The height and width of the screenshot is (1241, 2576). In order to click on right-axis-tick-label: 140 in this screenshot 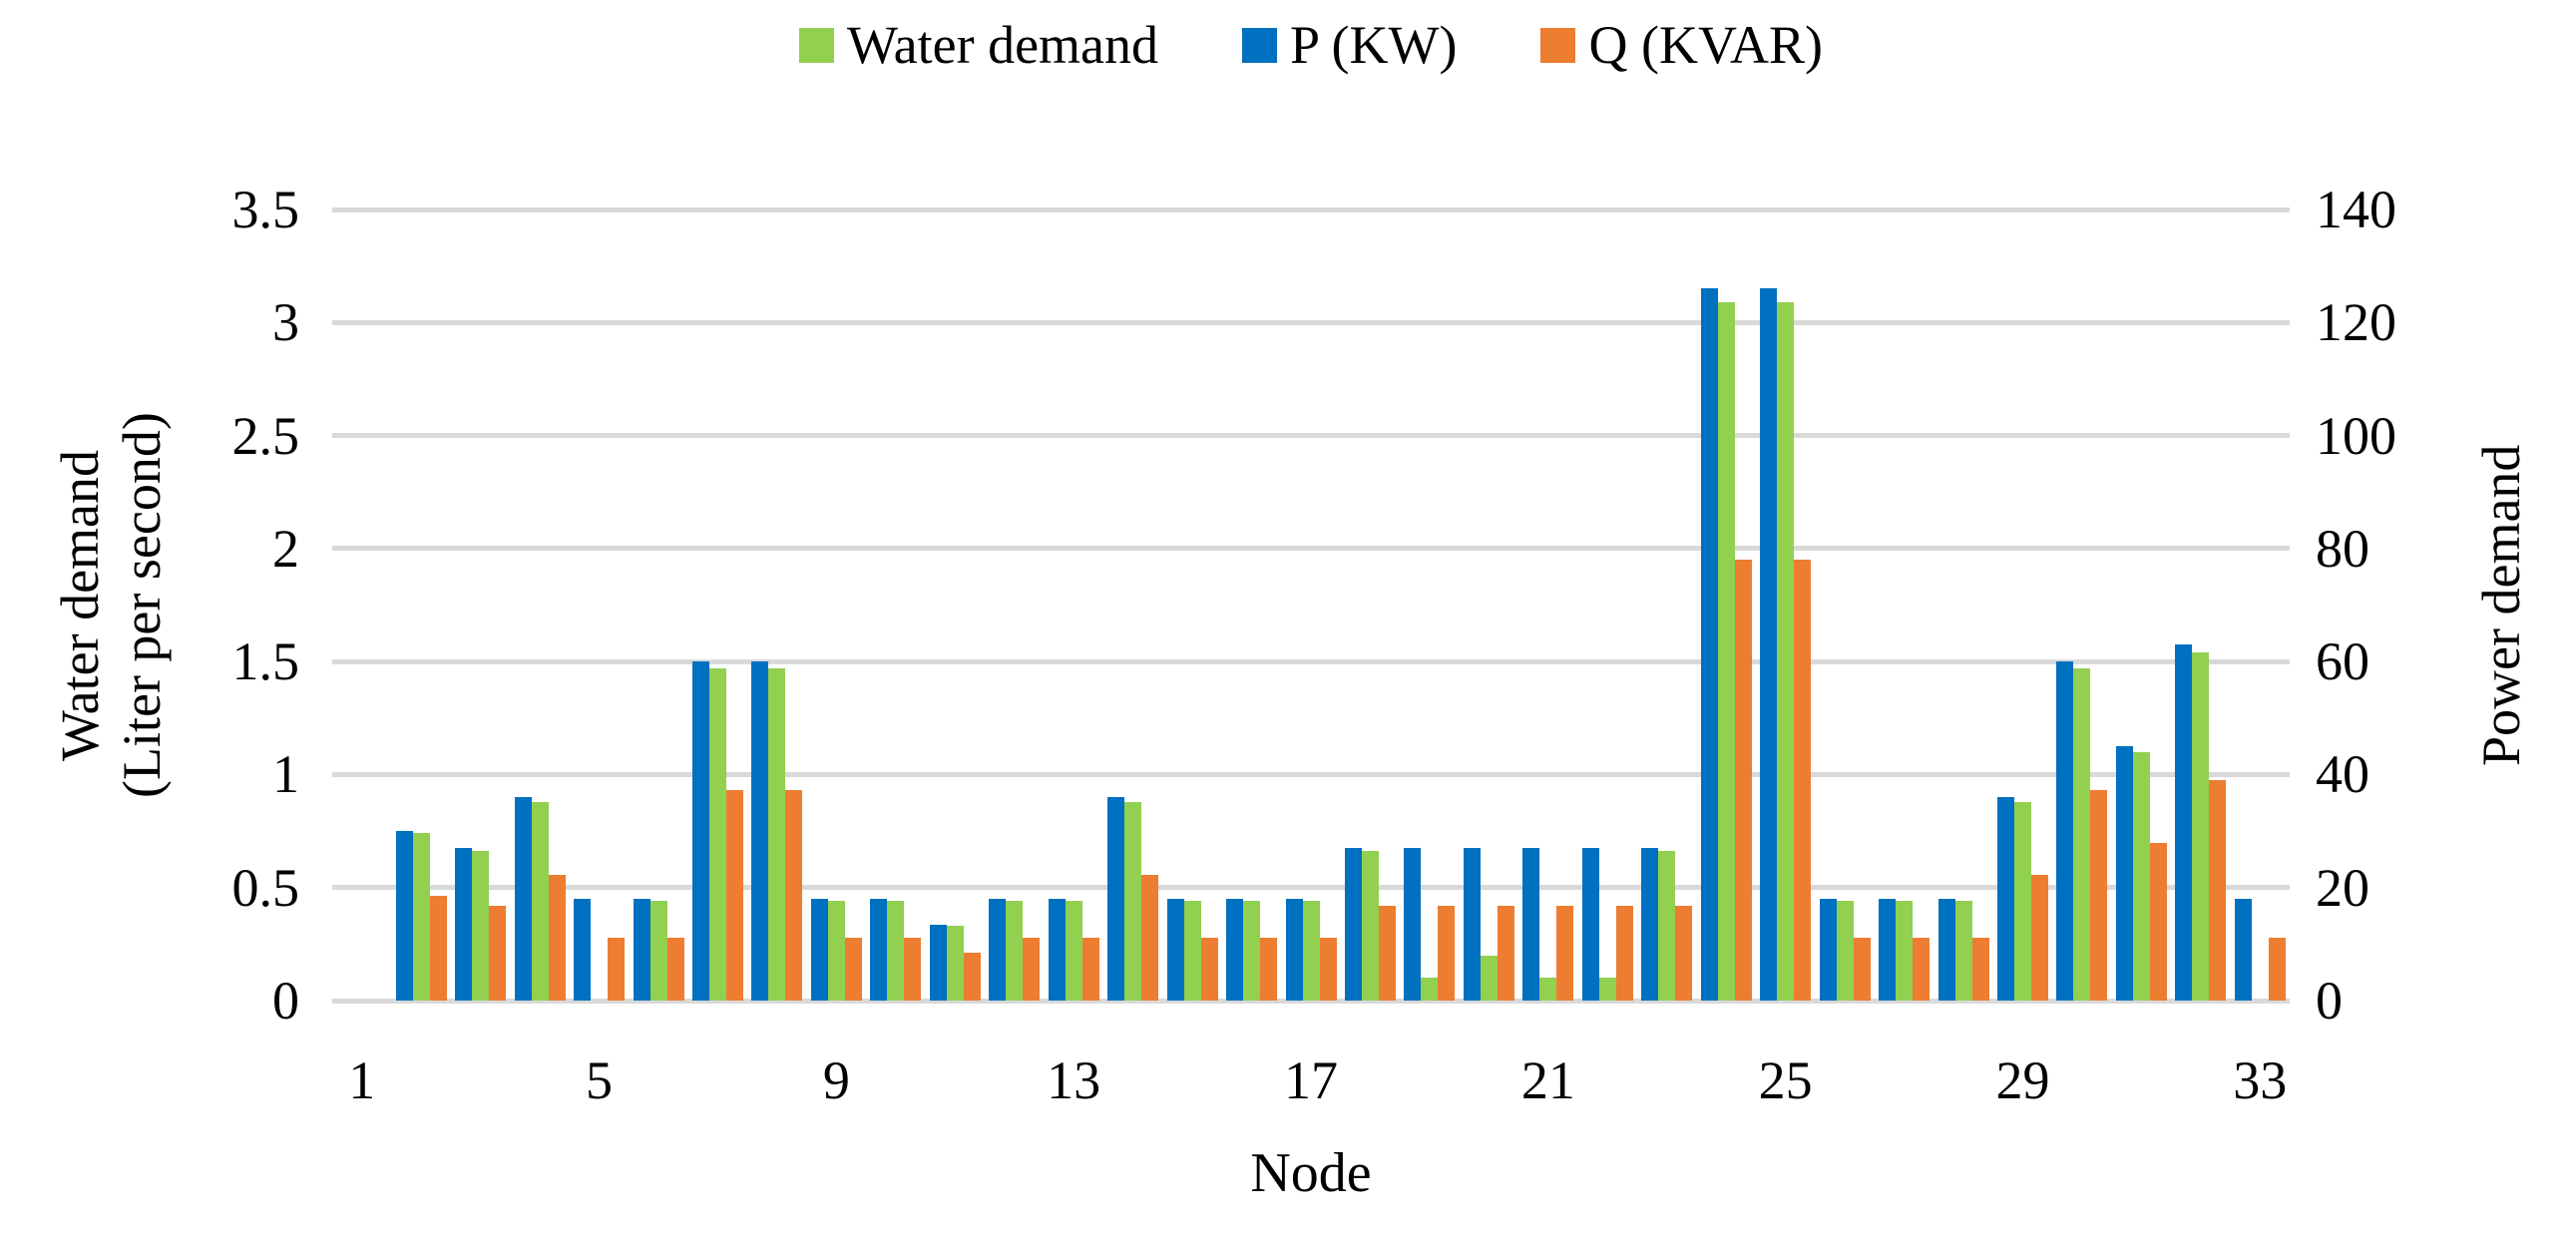, I will do `click(2356, 209)`.